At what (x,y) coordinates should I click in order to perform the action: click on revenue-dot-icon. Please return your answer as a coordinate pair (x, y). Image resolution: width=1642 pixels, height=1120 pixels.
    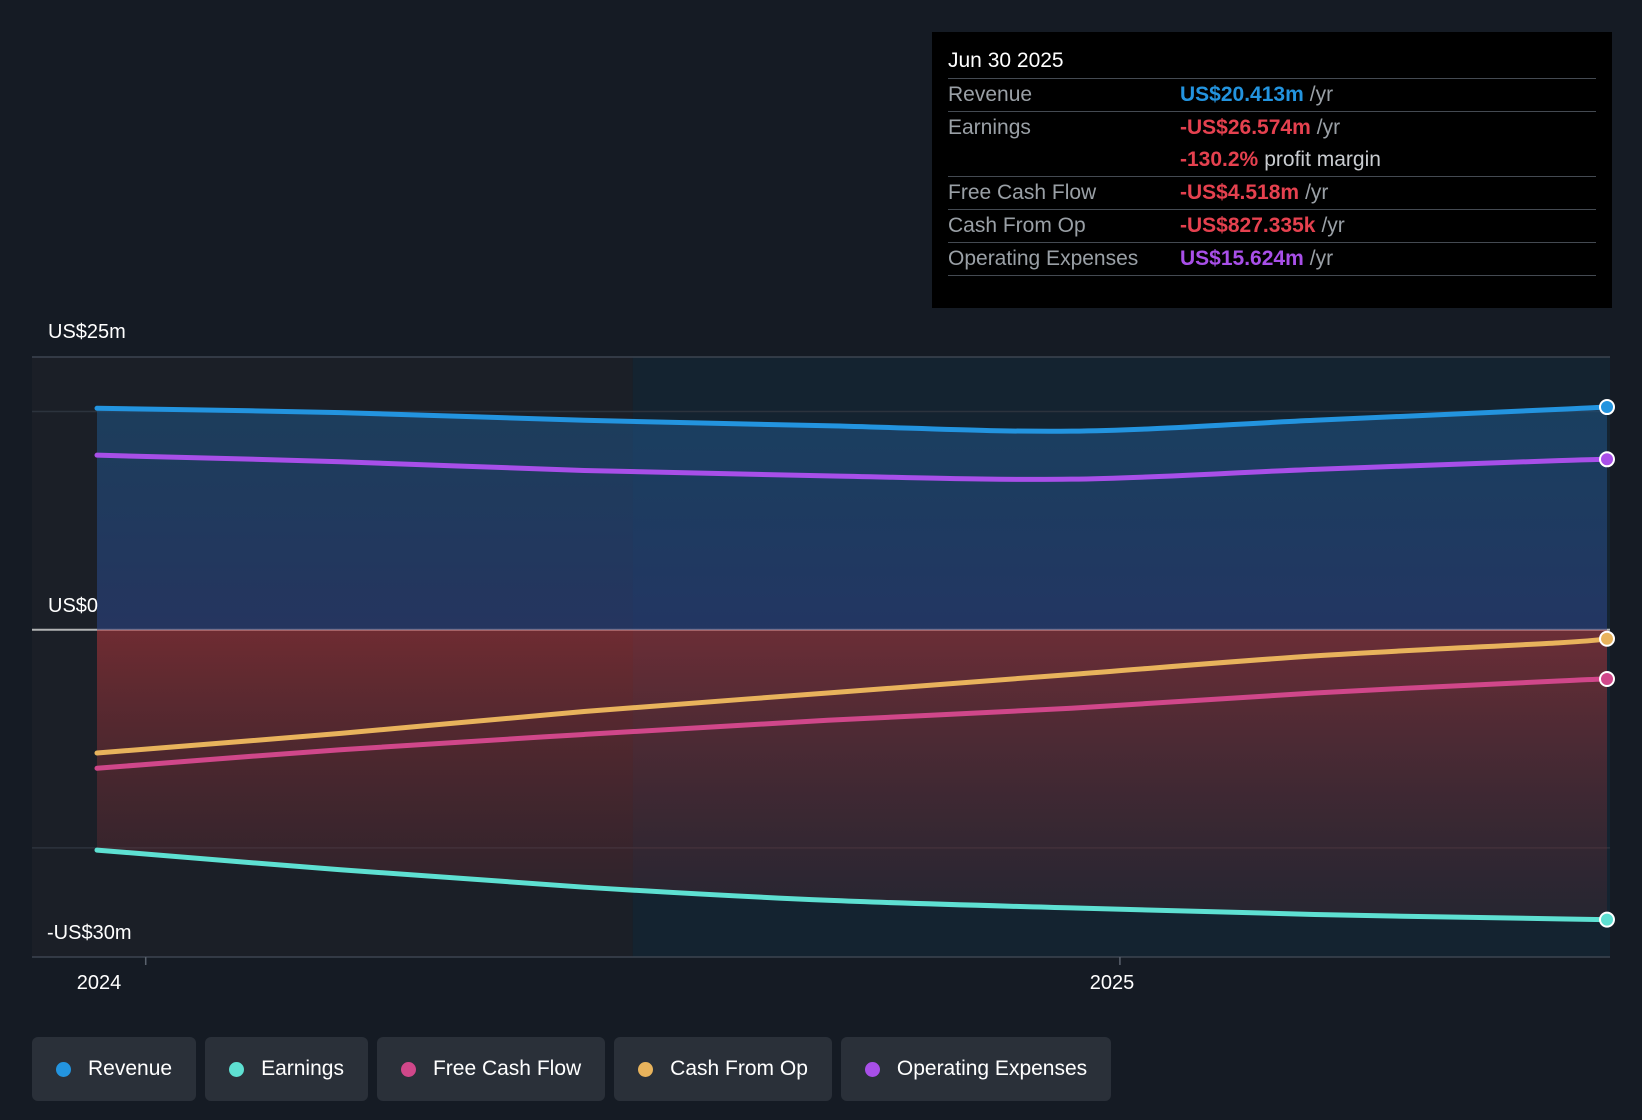
    Looking at the image, I should click on (63, 1069).